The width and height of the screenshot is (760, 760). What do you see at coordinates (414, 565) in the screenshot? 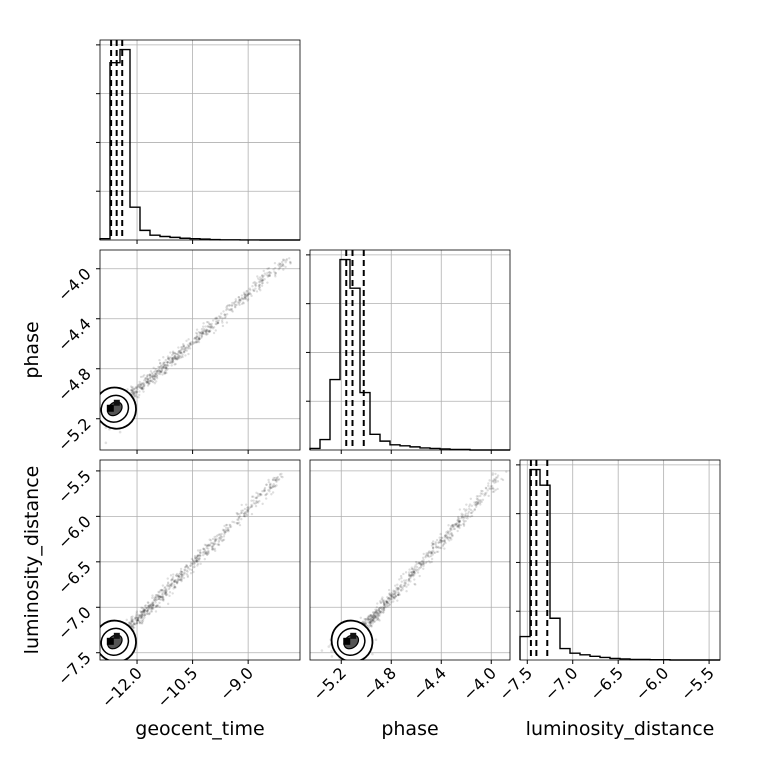
I see `scatter-points` at bounding box center [414, 565].